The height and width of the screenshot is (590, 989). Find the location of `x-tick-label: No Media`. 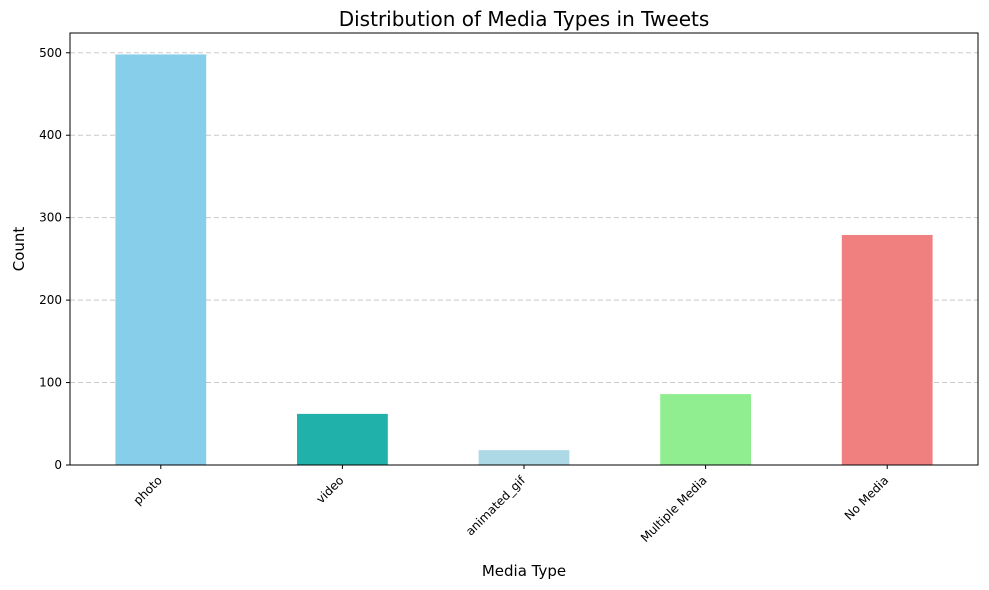

x-tick-label: No Media is located at coordinates (867, 498).